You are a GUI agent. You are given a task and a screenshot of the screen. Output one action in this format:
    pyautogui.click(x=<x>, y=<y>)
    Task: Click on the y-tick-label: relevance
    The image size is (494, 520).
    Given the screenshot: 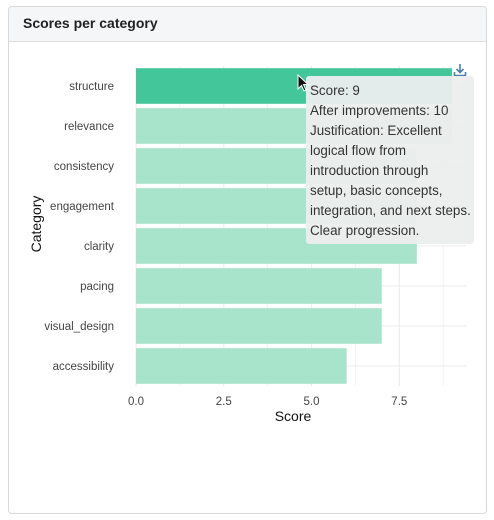 What is the action you would take?
    pyautogui.click(x=89, y=127)
    